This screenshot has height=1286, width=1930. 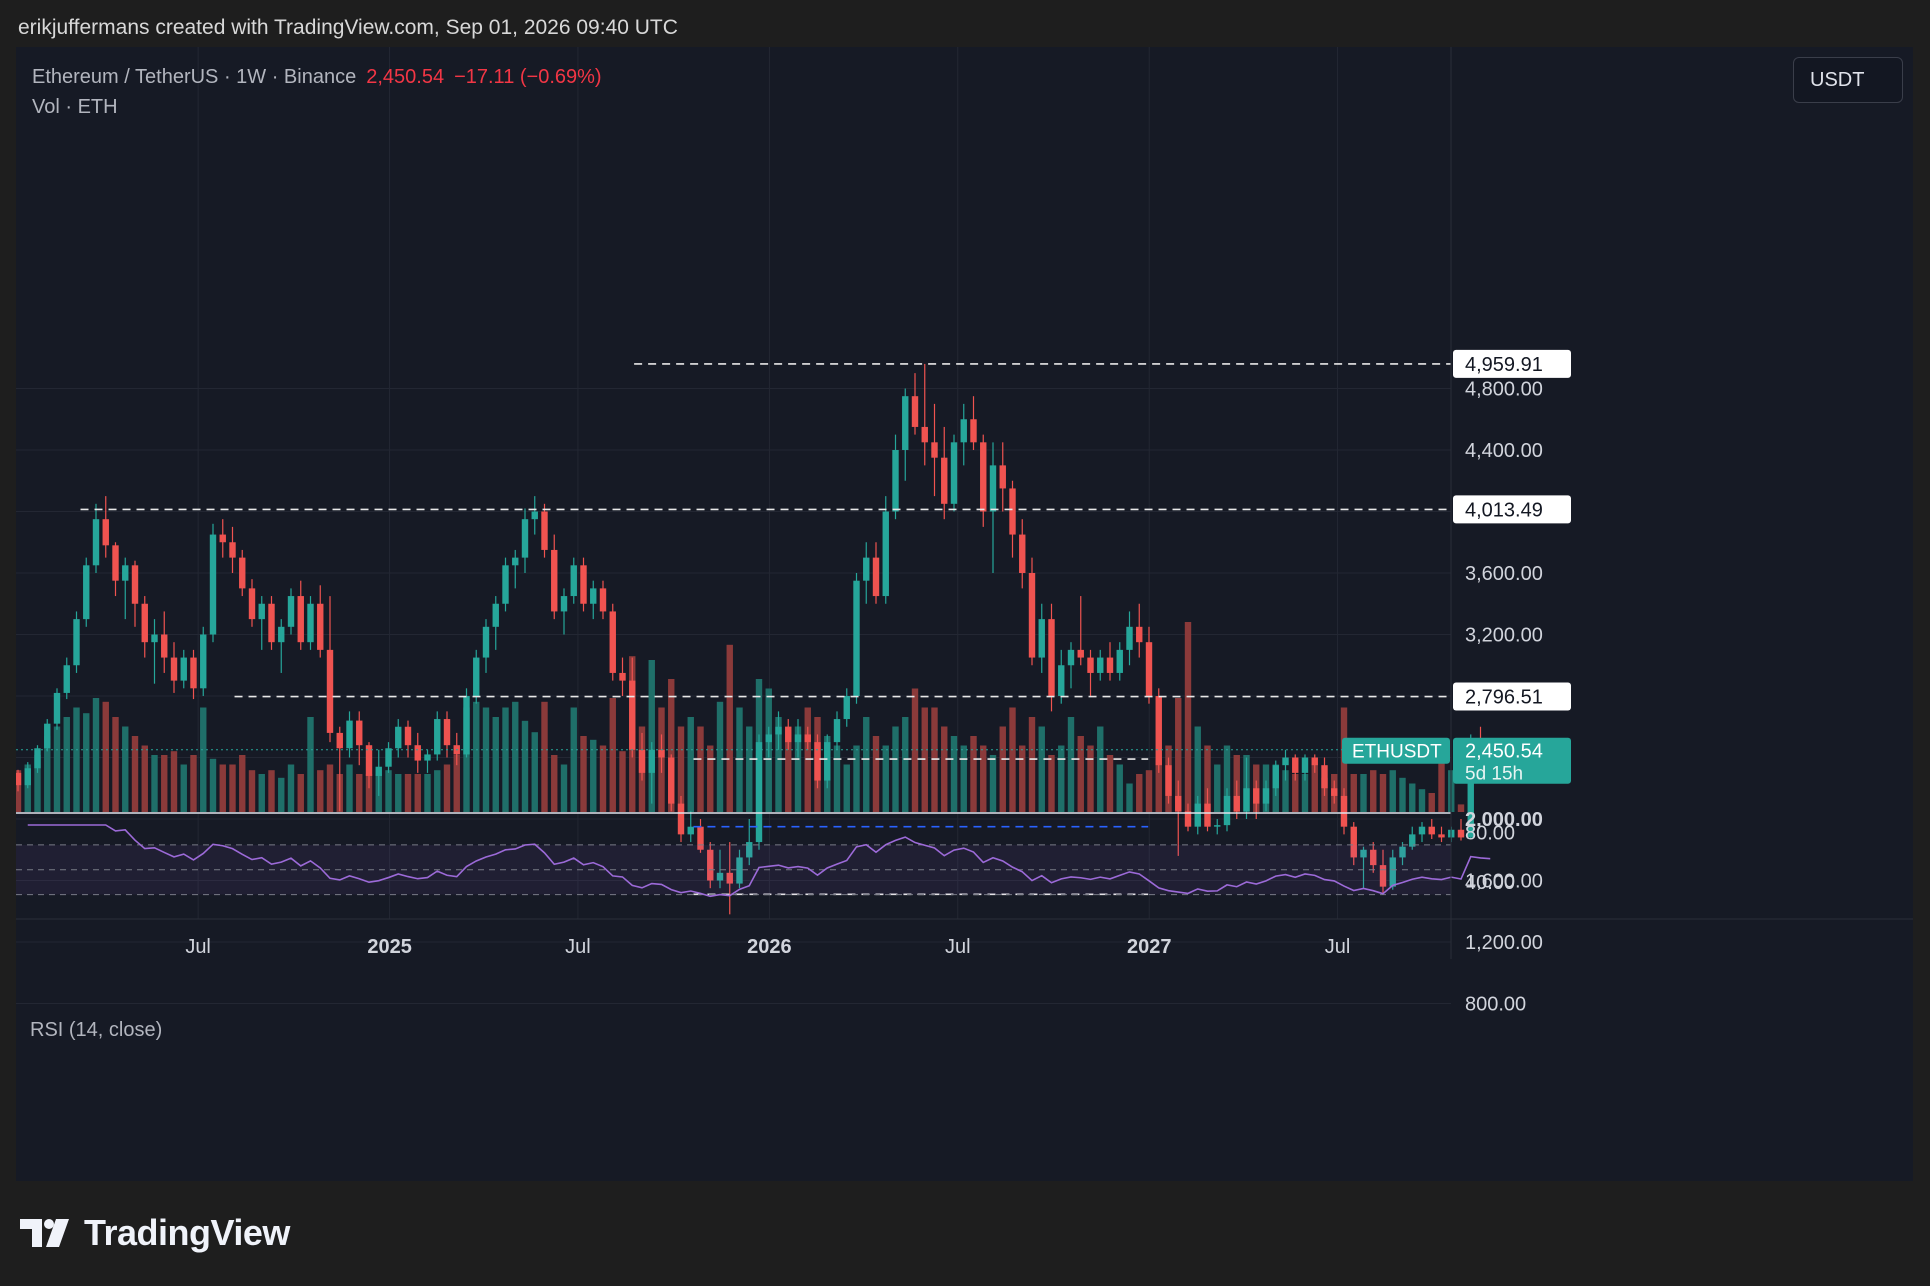 I want to click on countdown-label: 5d 15h, so click(x=1494, y=774).